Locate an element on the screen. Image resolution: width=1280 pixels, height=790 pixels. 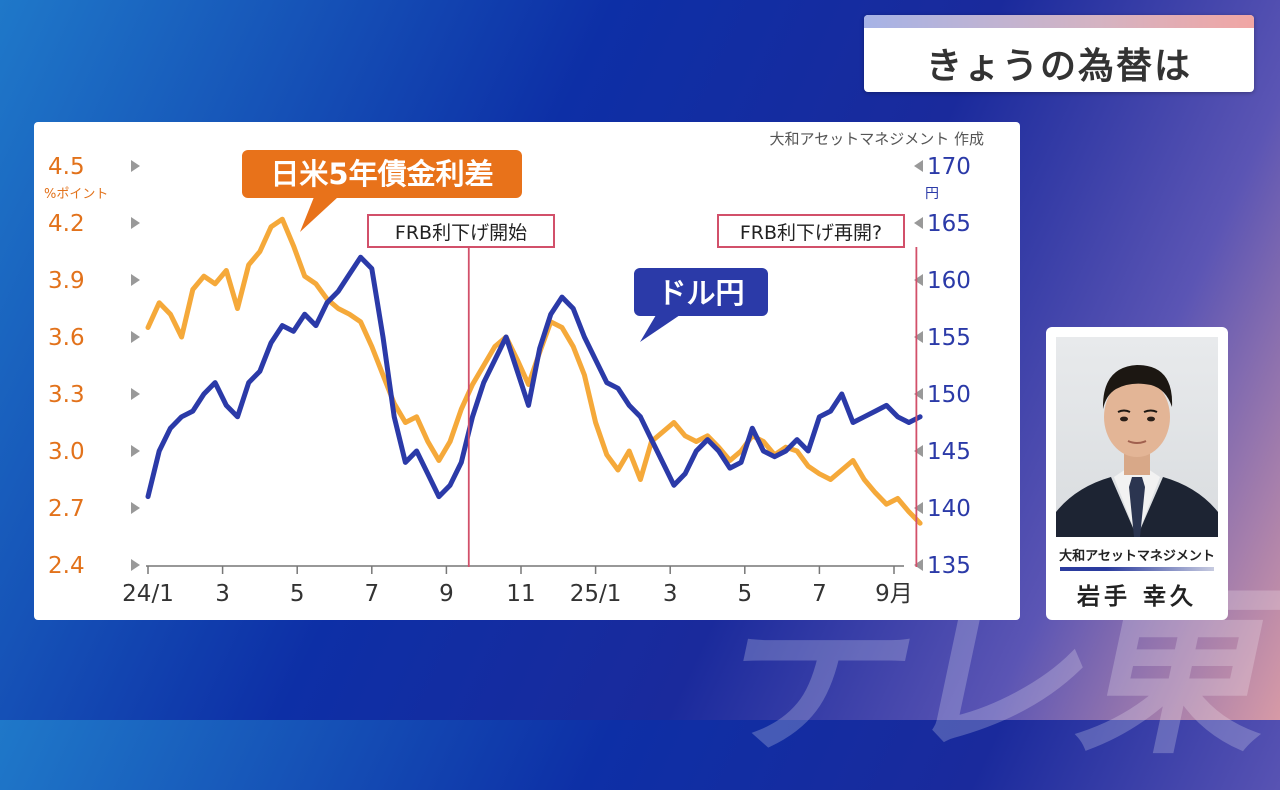
chart-source: 大和アセットマネジメント 作成 is located at coordinates (877, 139).